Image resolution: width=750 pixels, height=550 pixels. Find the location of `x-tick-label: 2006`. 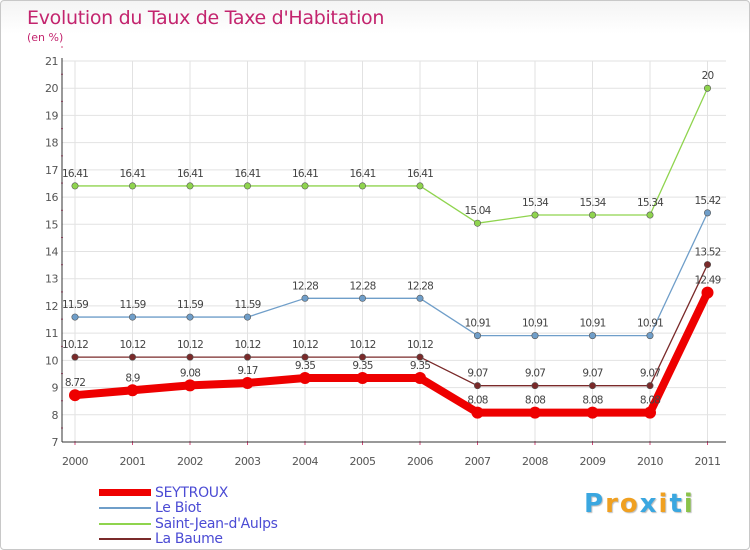

x-tick-label: 2006 is located at coordinates (420, 461).